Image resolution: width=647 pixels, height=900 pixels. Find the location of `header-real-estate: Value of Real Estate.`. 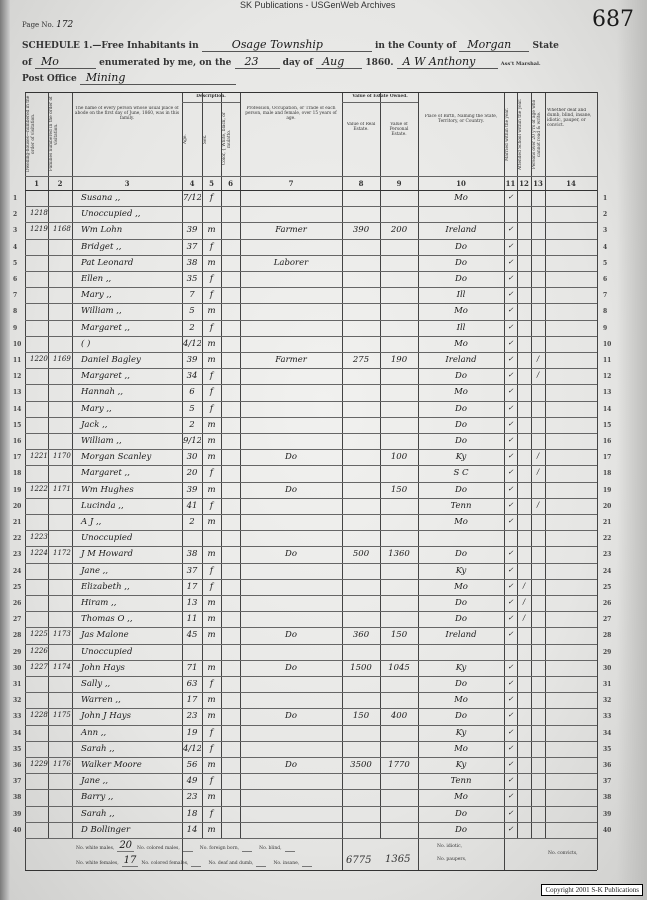

header-real-estate: Value of Real Estate. is located at coordinates (361, 127).